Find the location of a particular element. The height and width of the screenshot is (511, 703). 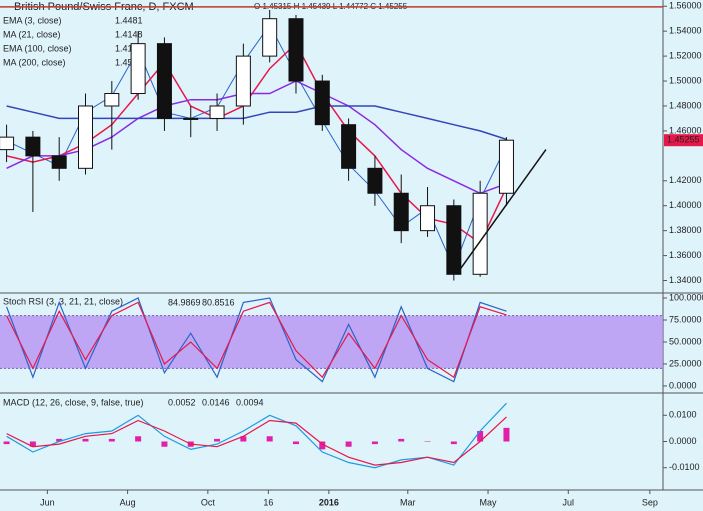

y-tick-label: 1.48000 is located at coordinates (685, 105).